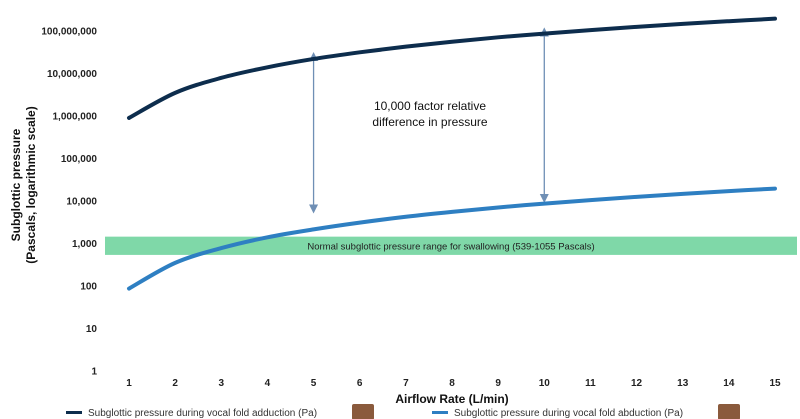  Describe the element at coordinates (69, 32) in the screenshot. I see `y-tick-label: 100,000,000` at that location.